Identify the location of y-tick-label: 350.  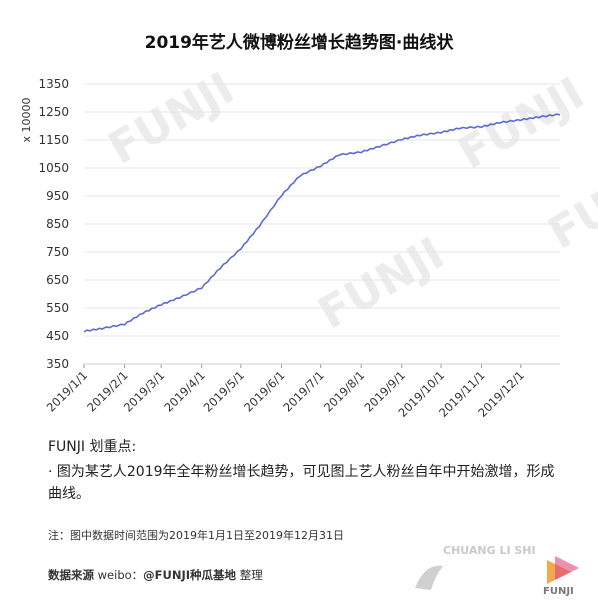
(57, 364).